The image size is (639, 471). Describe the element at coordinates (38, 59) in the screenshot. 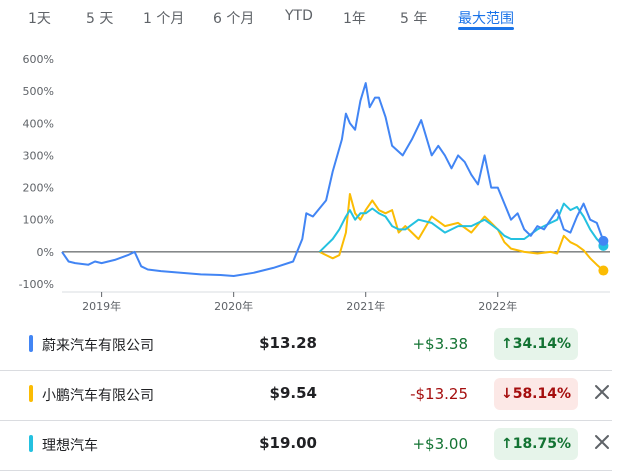

I see `y-tick-label: 600%` at that location.